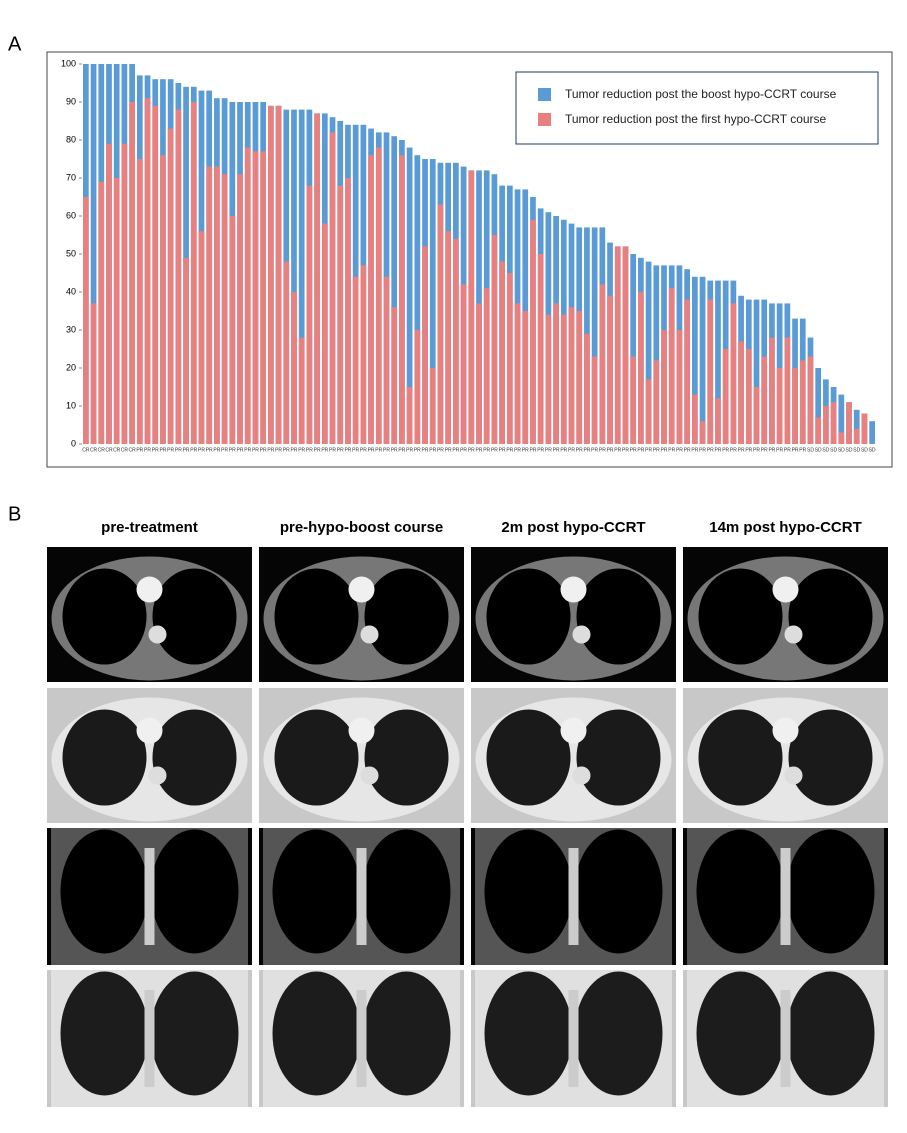  Describe the element at coordinates (71, 139) in the screenshot. I see `y-tick-label: 80` at that location.